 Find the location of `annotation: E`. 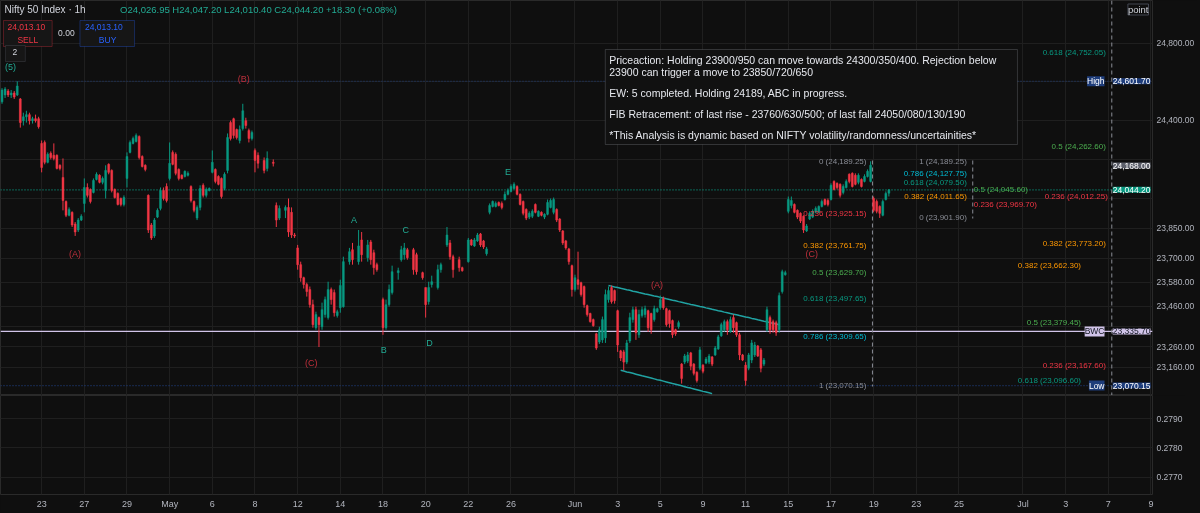

annotation: E is located at coordinates (507, 171).